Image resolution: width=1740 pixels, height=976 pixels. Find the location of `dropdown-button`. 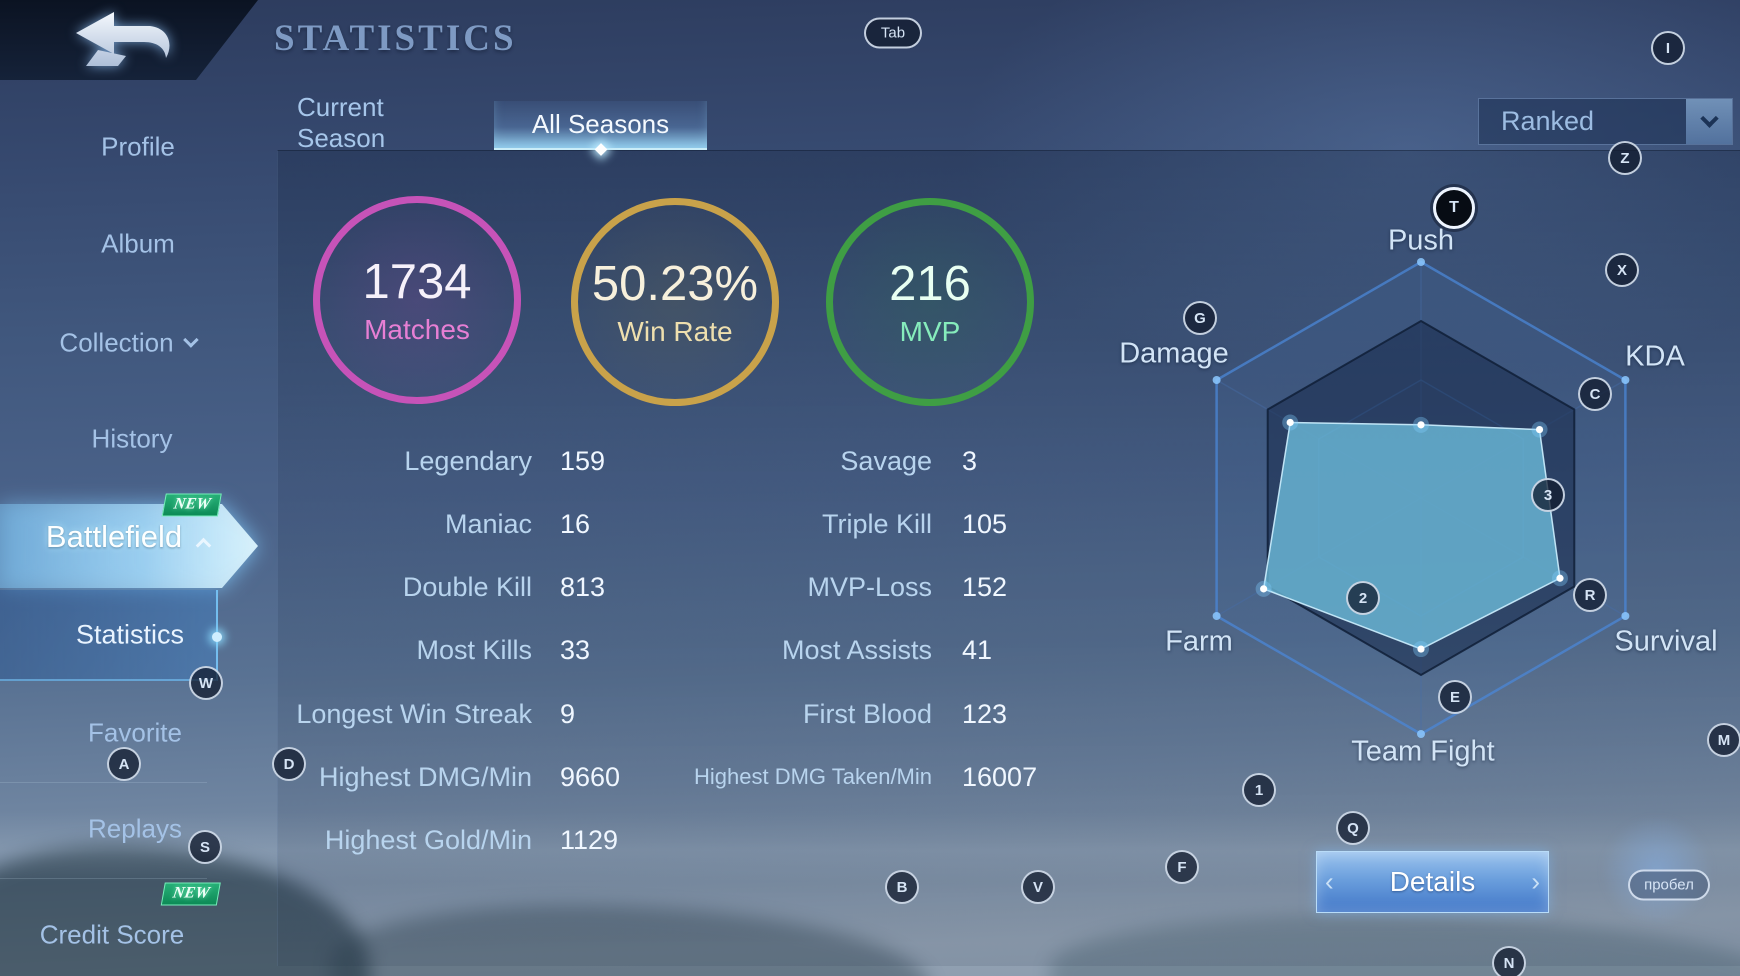

dropdown-button is located at coordinates (1709, 121).